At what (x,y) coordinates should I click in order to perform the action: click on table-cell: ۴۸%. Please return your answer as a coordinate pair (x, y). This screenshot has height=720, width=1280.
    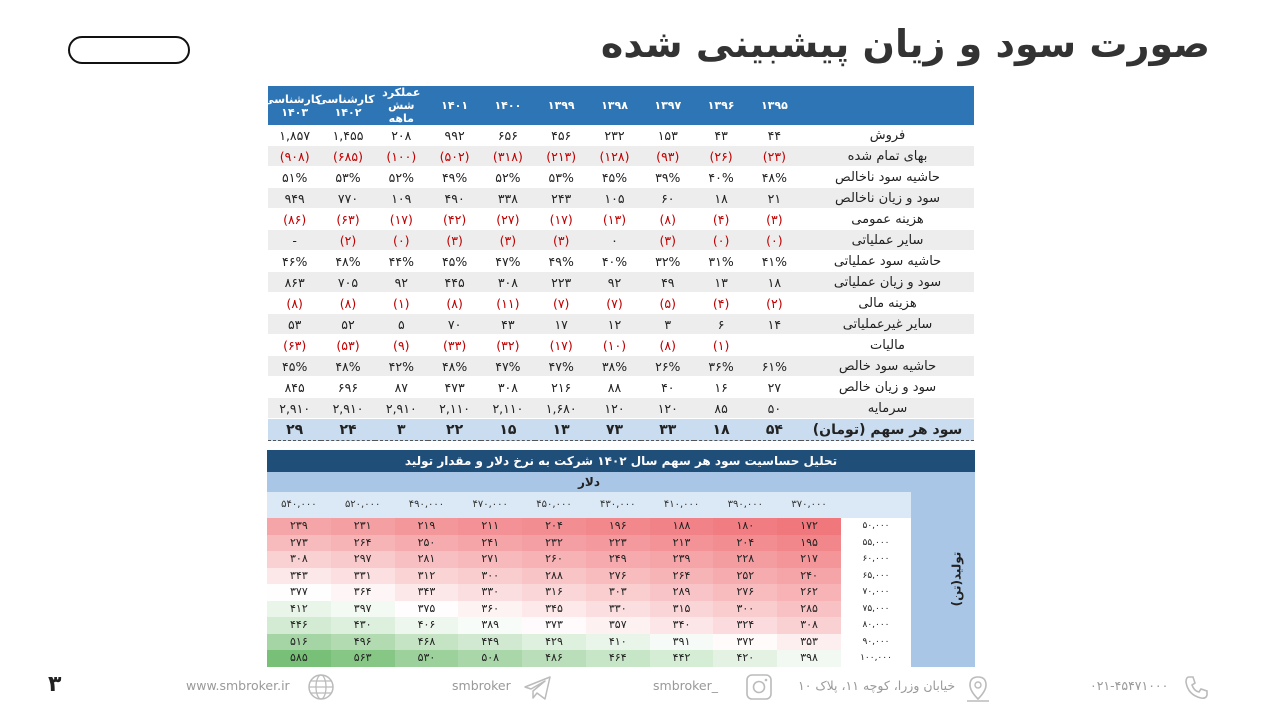
    Looking at the image, I should click on (454, 366).